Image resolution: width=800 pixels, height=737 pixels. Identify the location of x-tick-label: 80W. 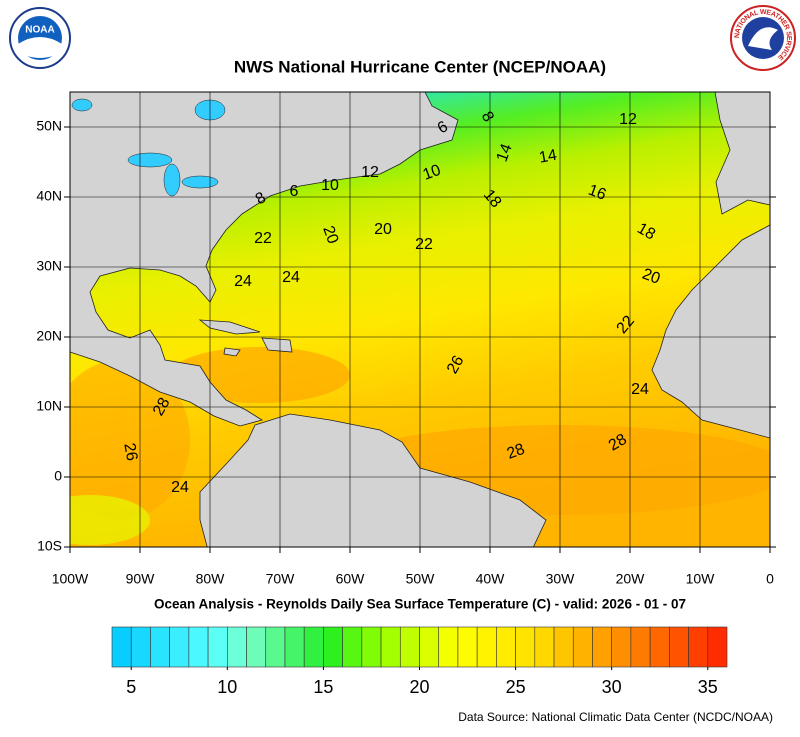
(211, 579).